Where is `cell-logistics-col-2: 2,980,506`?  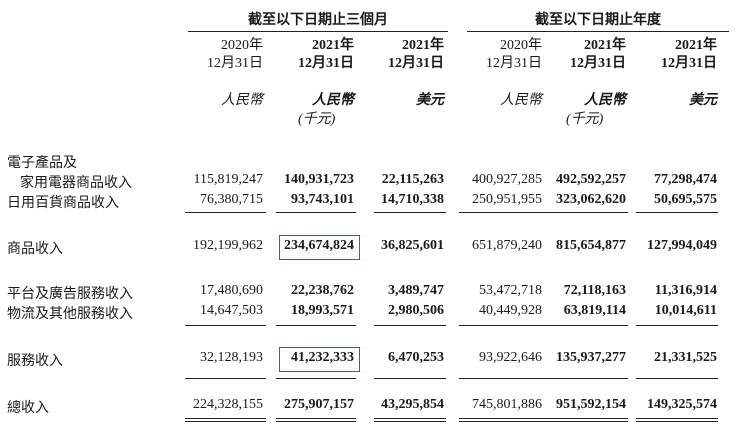 cell-logistics-col-2: 2,980,506 is located at coordinates (416, 310).